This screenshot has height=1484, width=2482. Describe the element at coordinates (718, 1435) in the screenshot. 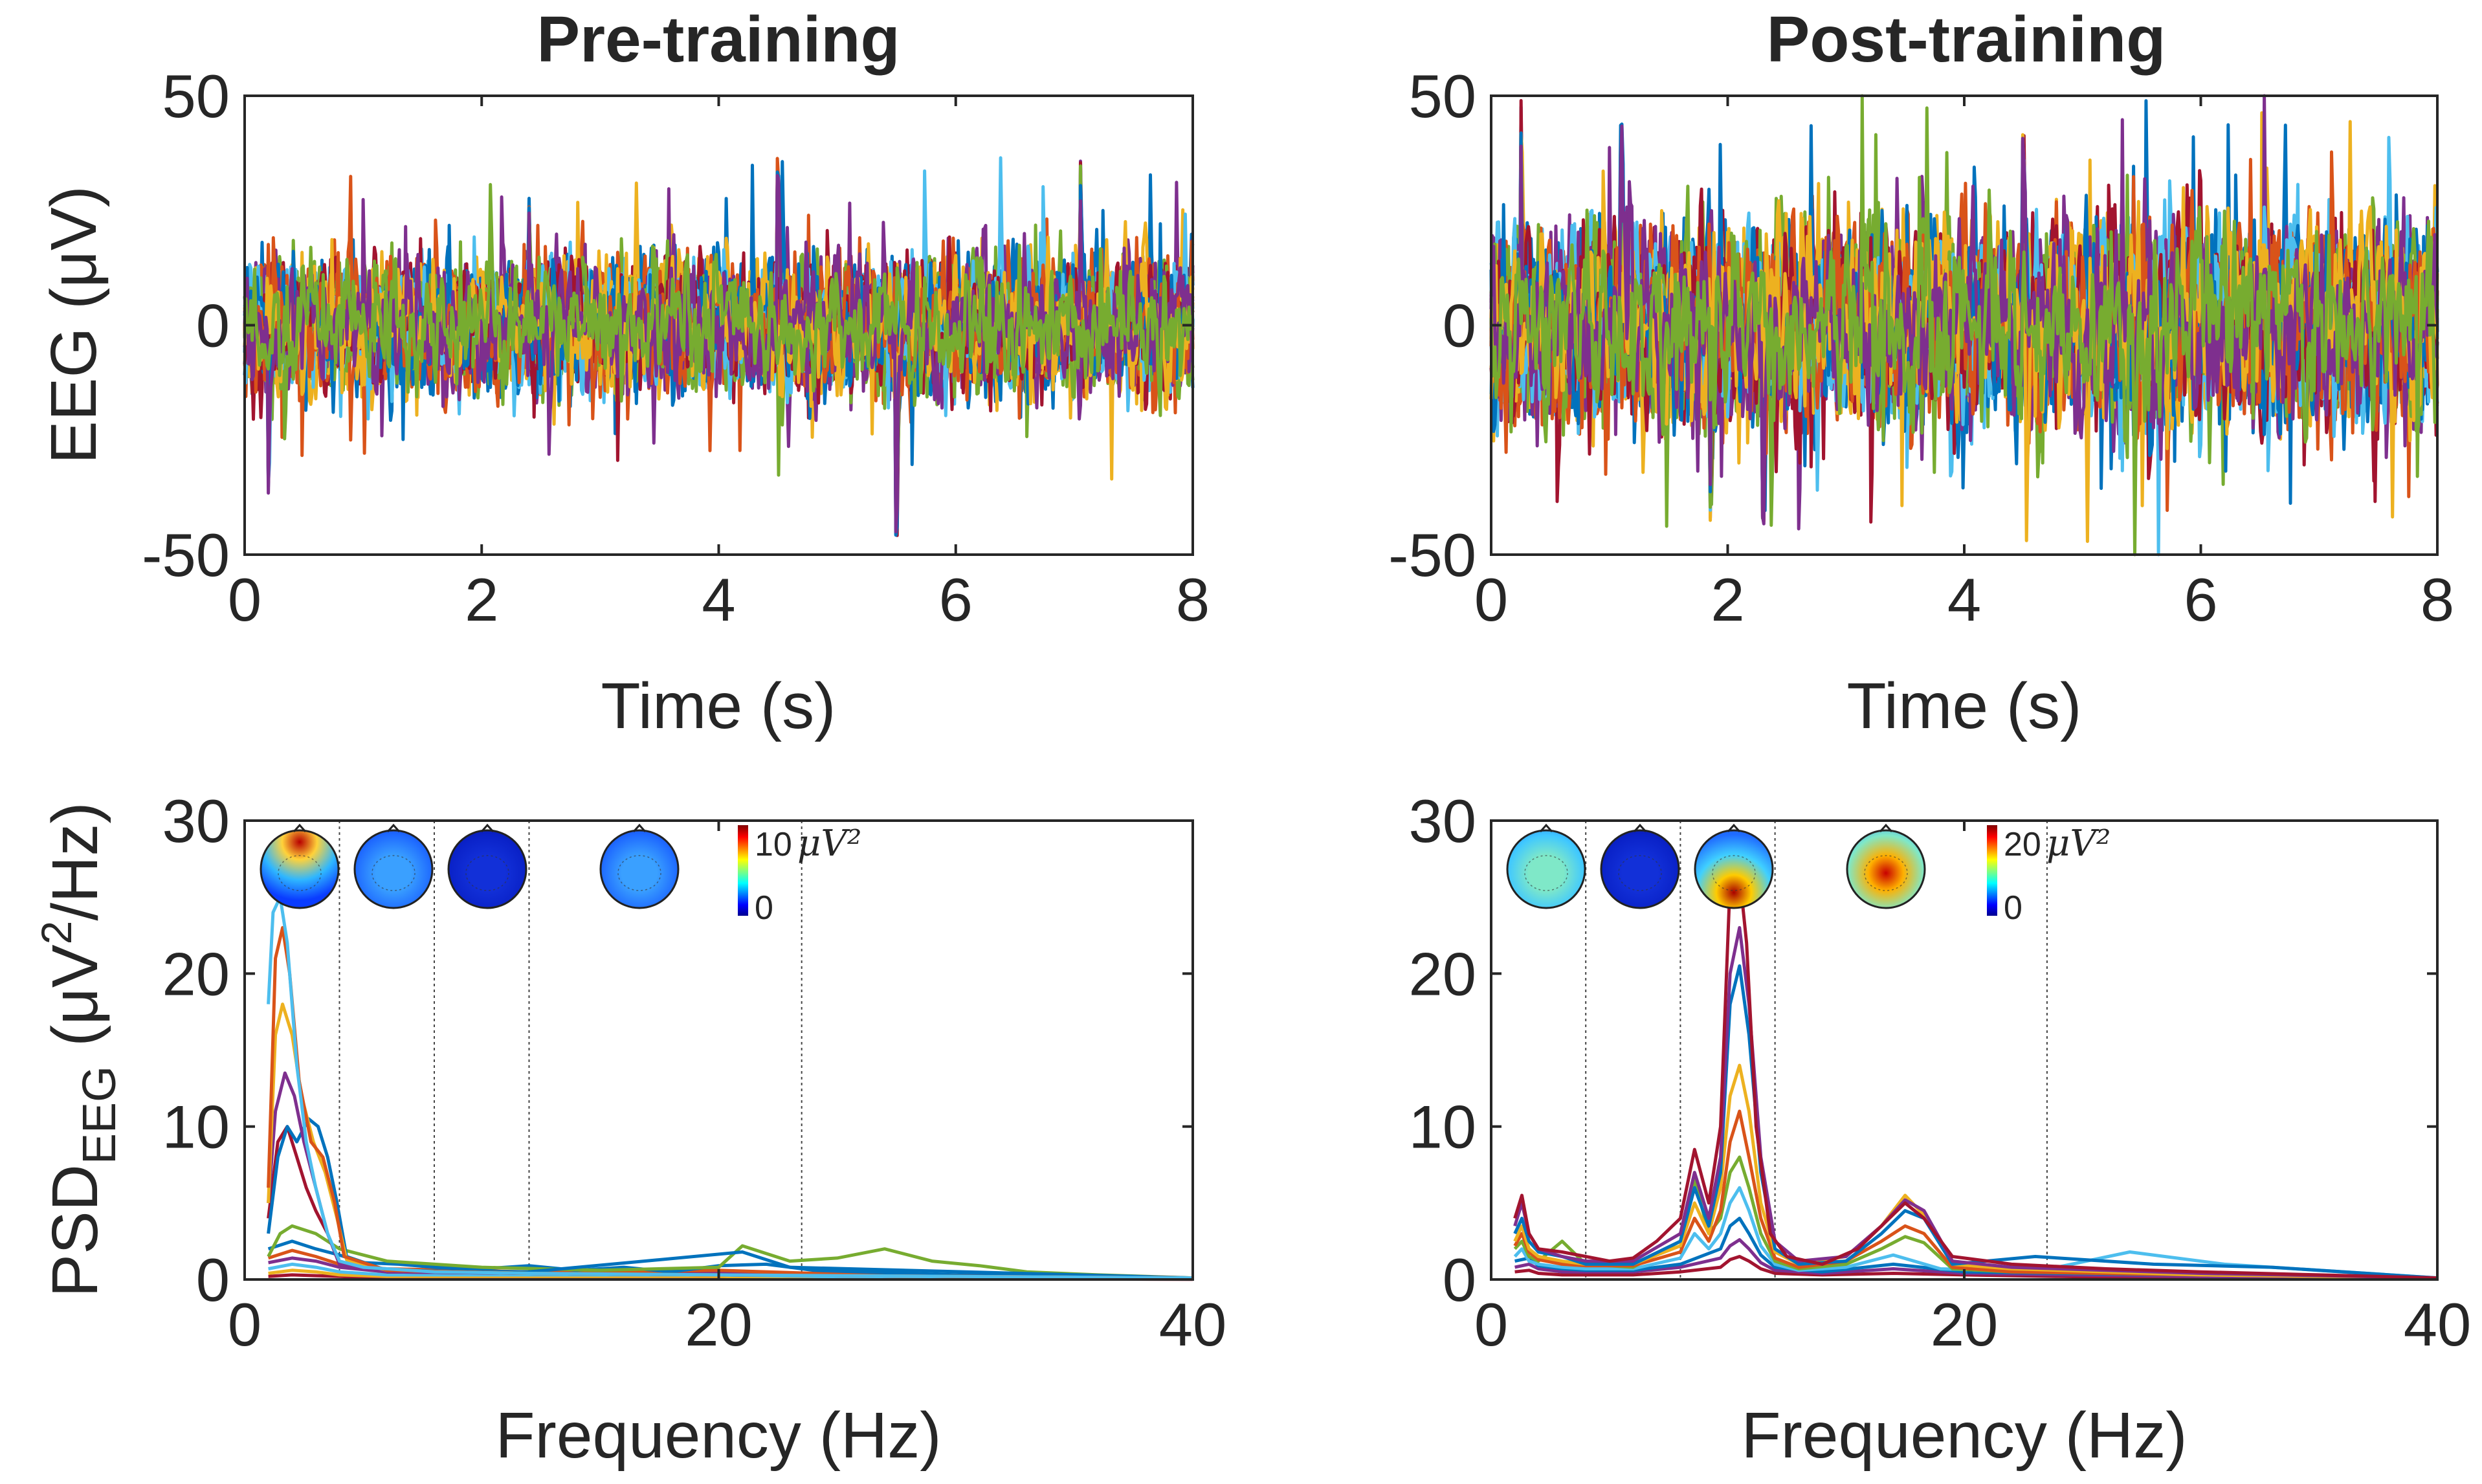

I see `x-axis-label: Frequency (Hz)` at that location.